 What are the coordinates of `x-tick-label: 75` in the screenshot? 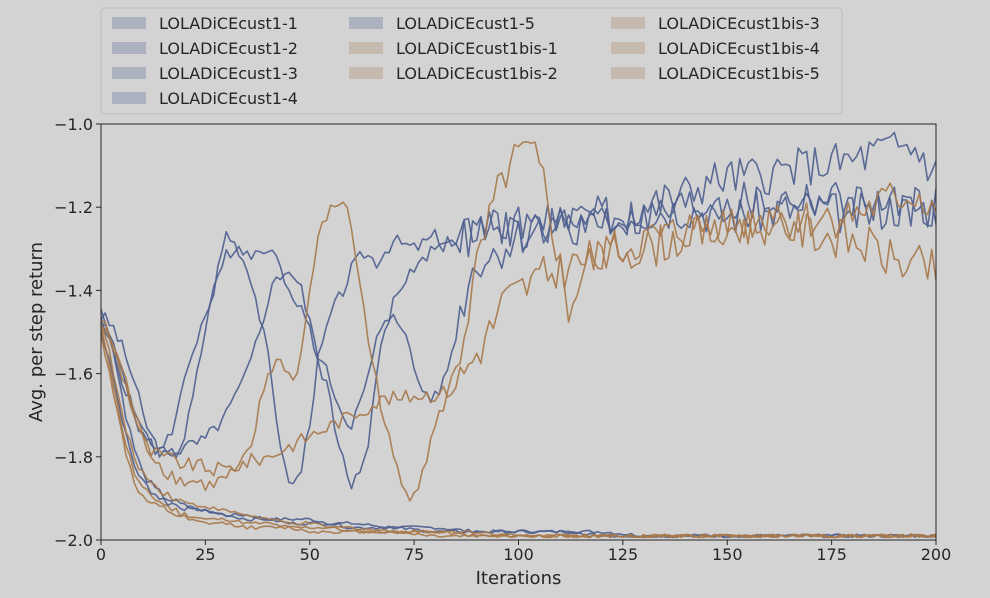 It's located at (414, 554).